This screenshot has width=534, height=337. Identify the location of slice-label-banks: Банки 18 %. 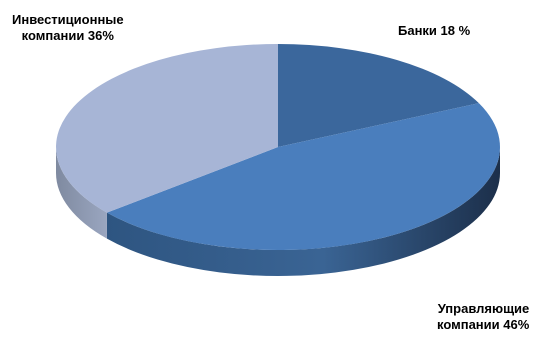
(434, 31).